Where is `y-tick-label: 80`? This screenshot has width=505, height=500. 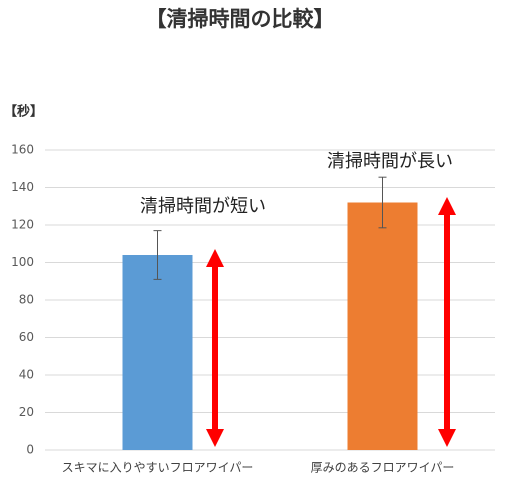 y-tick-label: 80 is located at coordinates (26, 300).